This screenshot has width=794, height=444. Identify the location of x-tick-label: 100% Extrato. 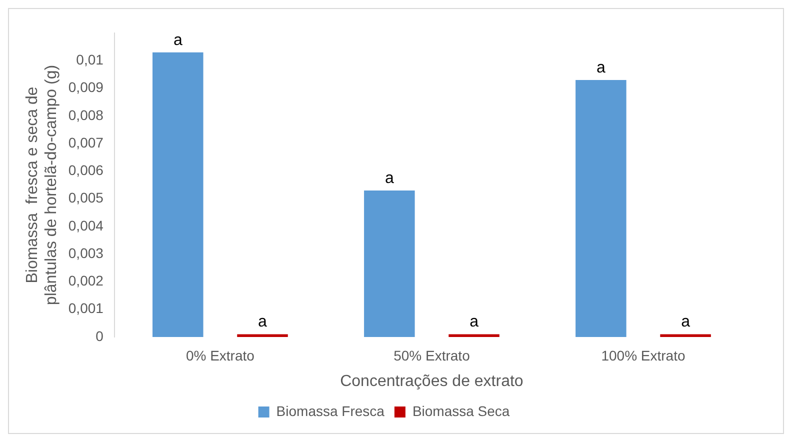
(643, 355).